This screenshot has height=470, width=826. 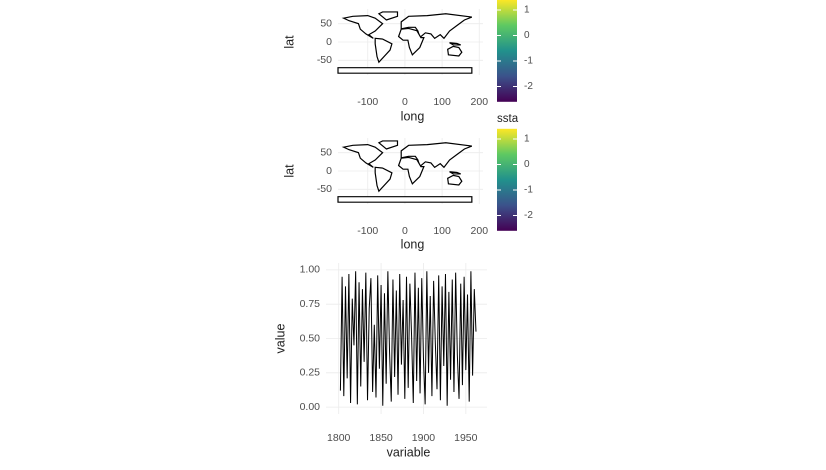 I want to click on data-line, so click(x=408, y=338).